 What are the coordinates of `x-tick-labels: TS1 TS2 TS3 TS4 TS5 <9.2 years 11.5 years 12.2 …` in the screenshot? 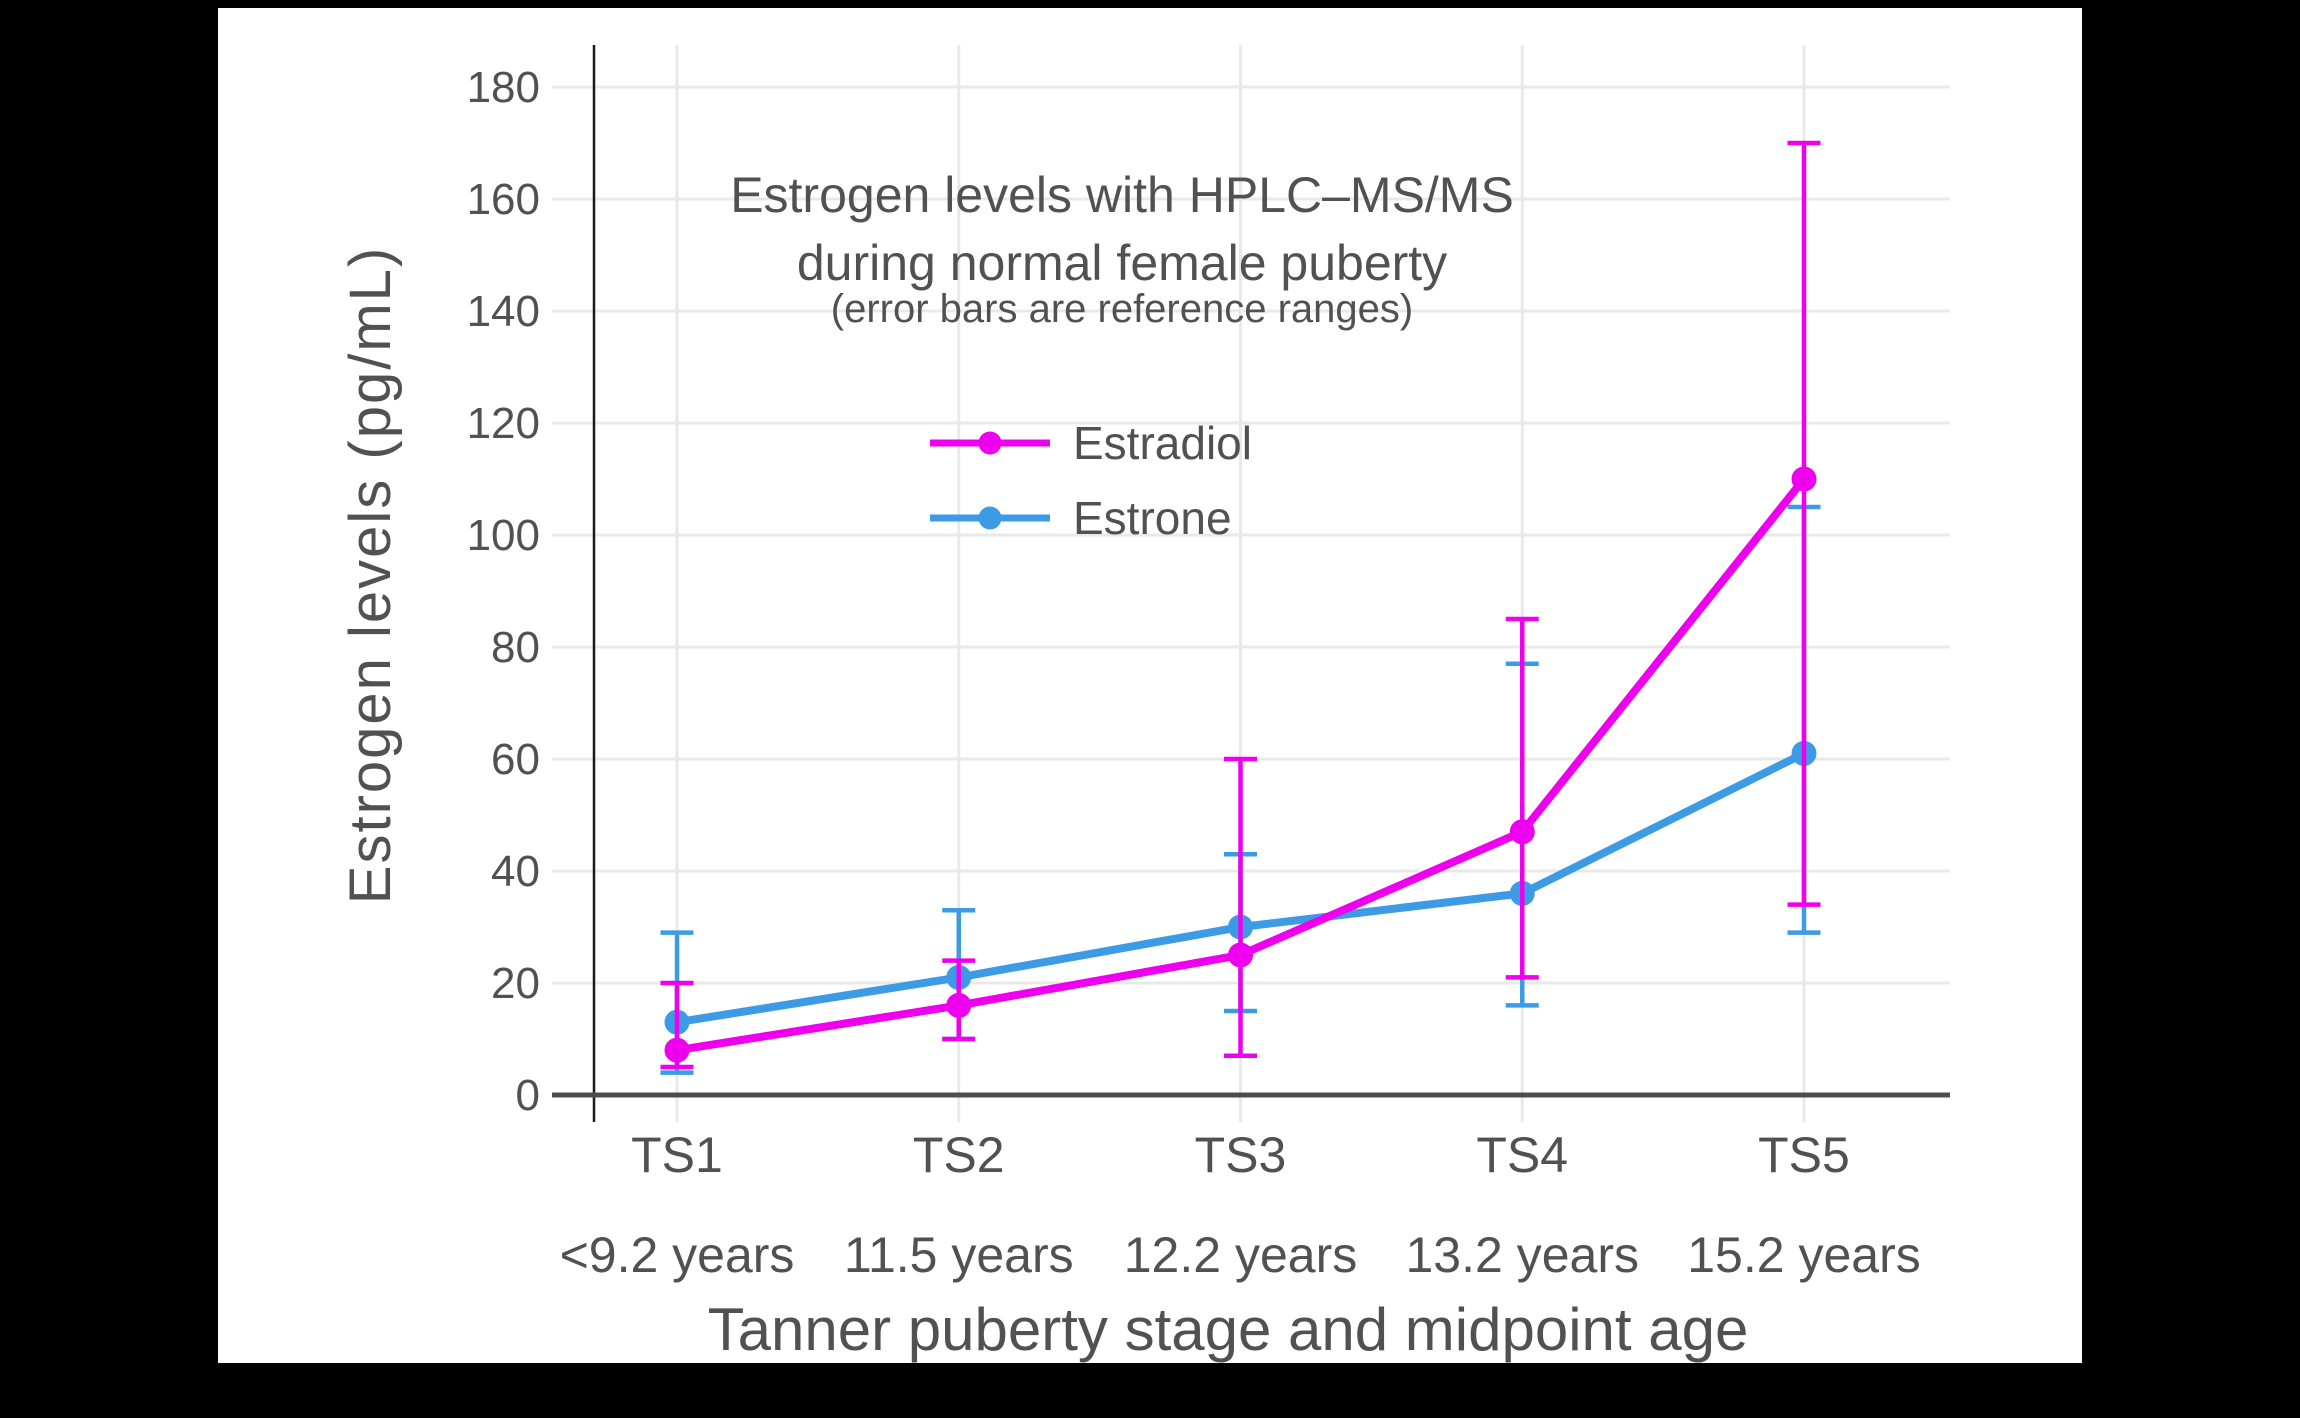 It's located at (1240, 1205).